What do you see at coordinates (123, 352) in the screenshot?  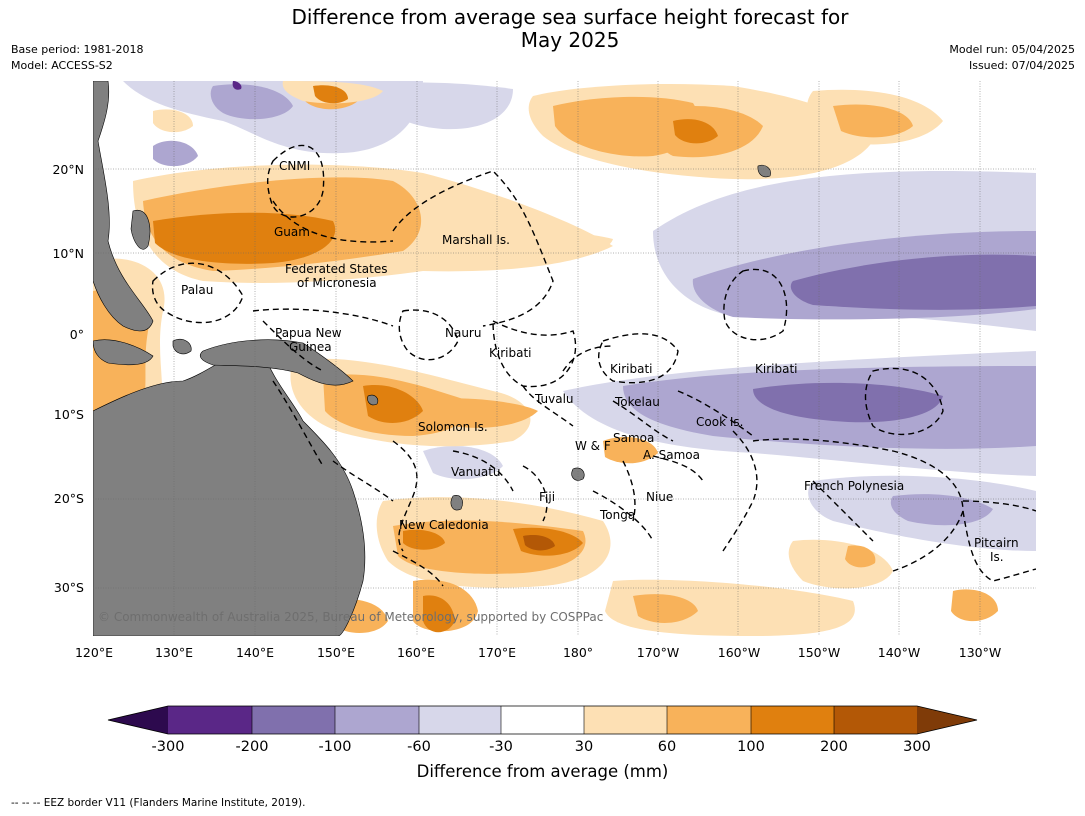 I see `borneo-landmass` at bounding box center [123, 352].